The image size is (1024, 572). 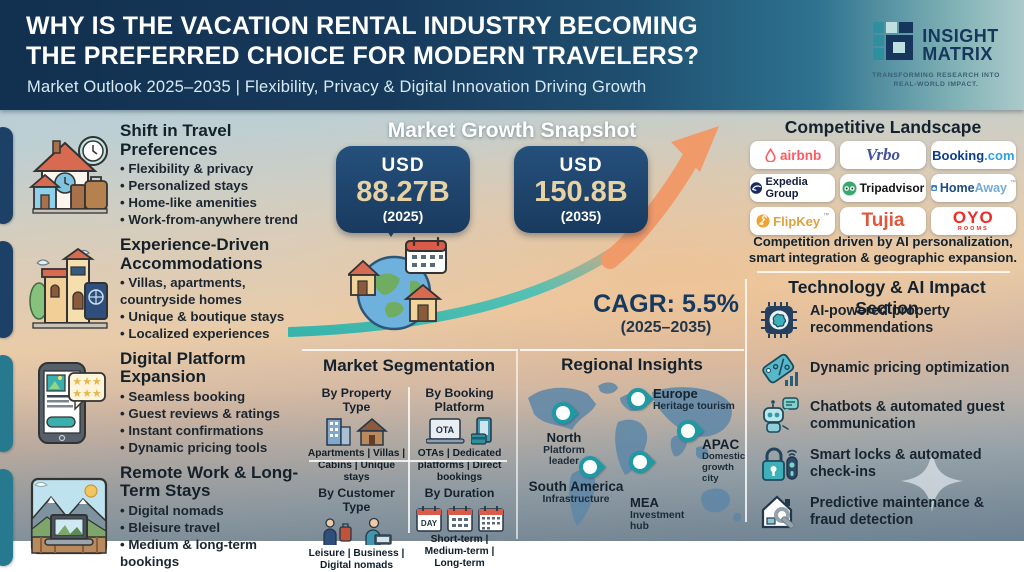 I want to click on villa-passport-icon, so click(x=69, y=289).